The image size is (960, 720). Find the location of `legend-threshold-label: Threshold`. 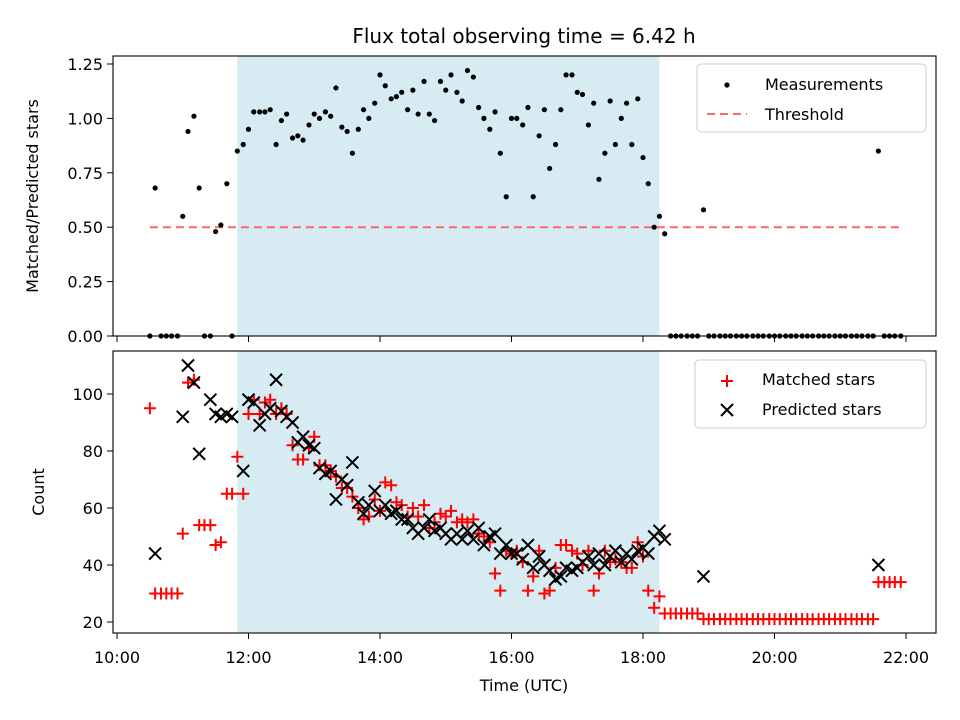

legend-threshold-label: Threshold is located at coordinates (804, 114).